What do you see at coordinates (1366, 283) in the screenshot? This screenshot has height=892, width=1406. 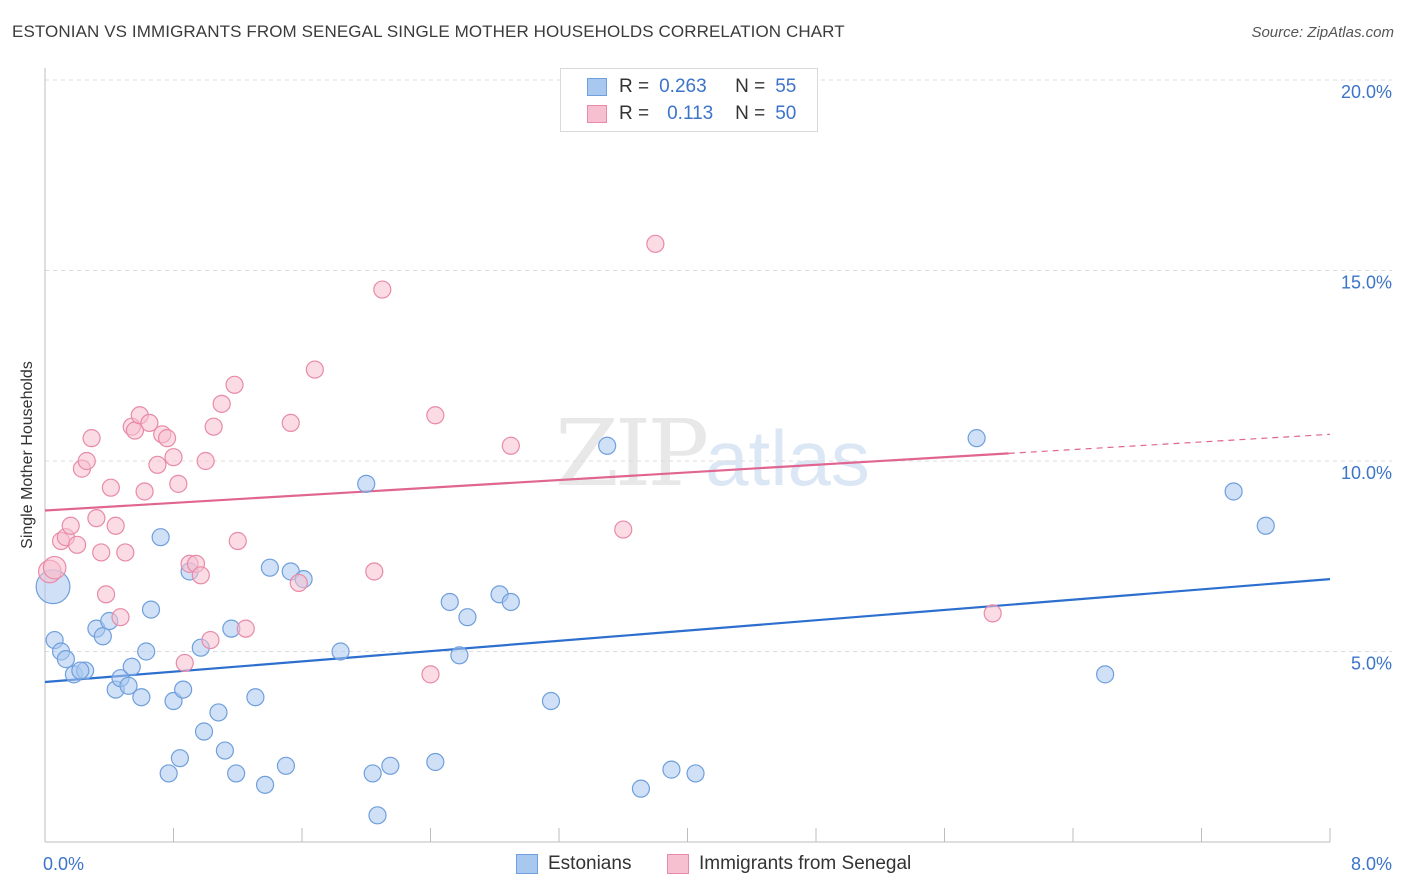 I see `y-tick-label: 15.0%` at bounding box center [1366, 283].